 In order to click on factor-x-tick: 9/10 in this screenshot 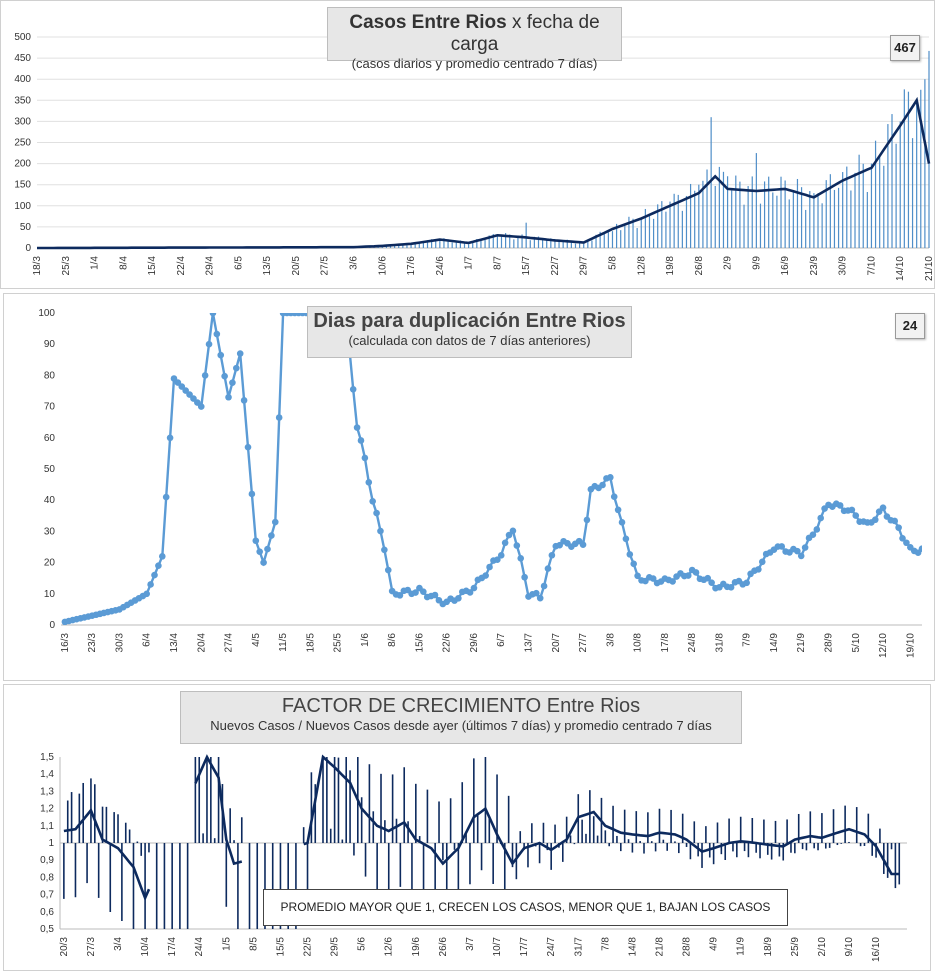, I will do `click(849, 947)`.